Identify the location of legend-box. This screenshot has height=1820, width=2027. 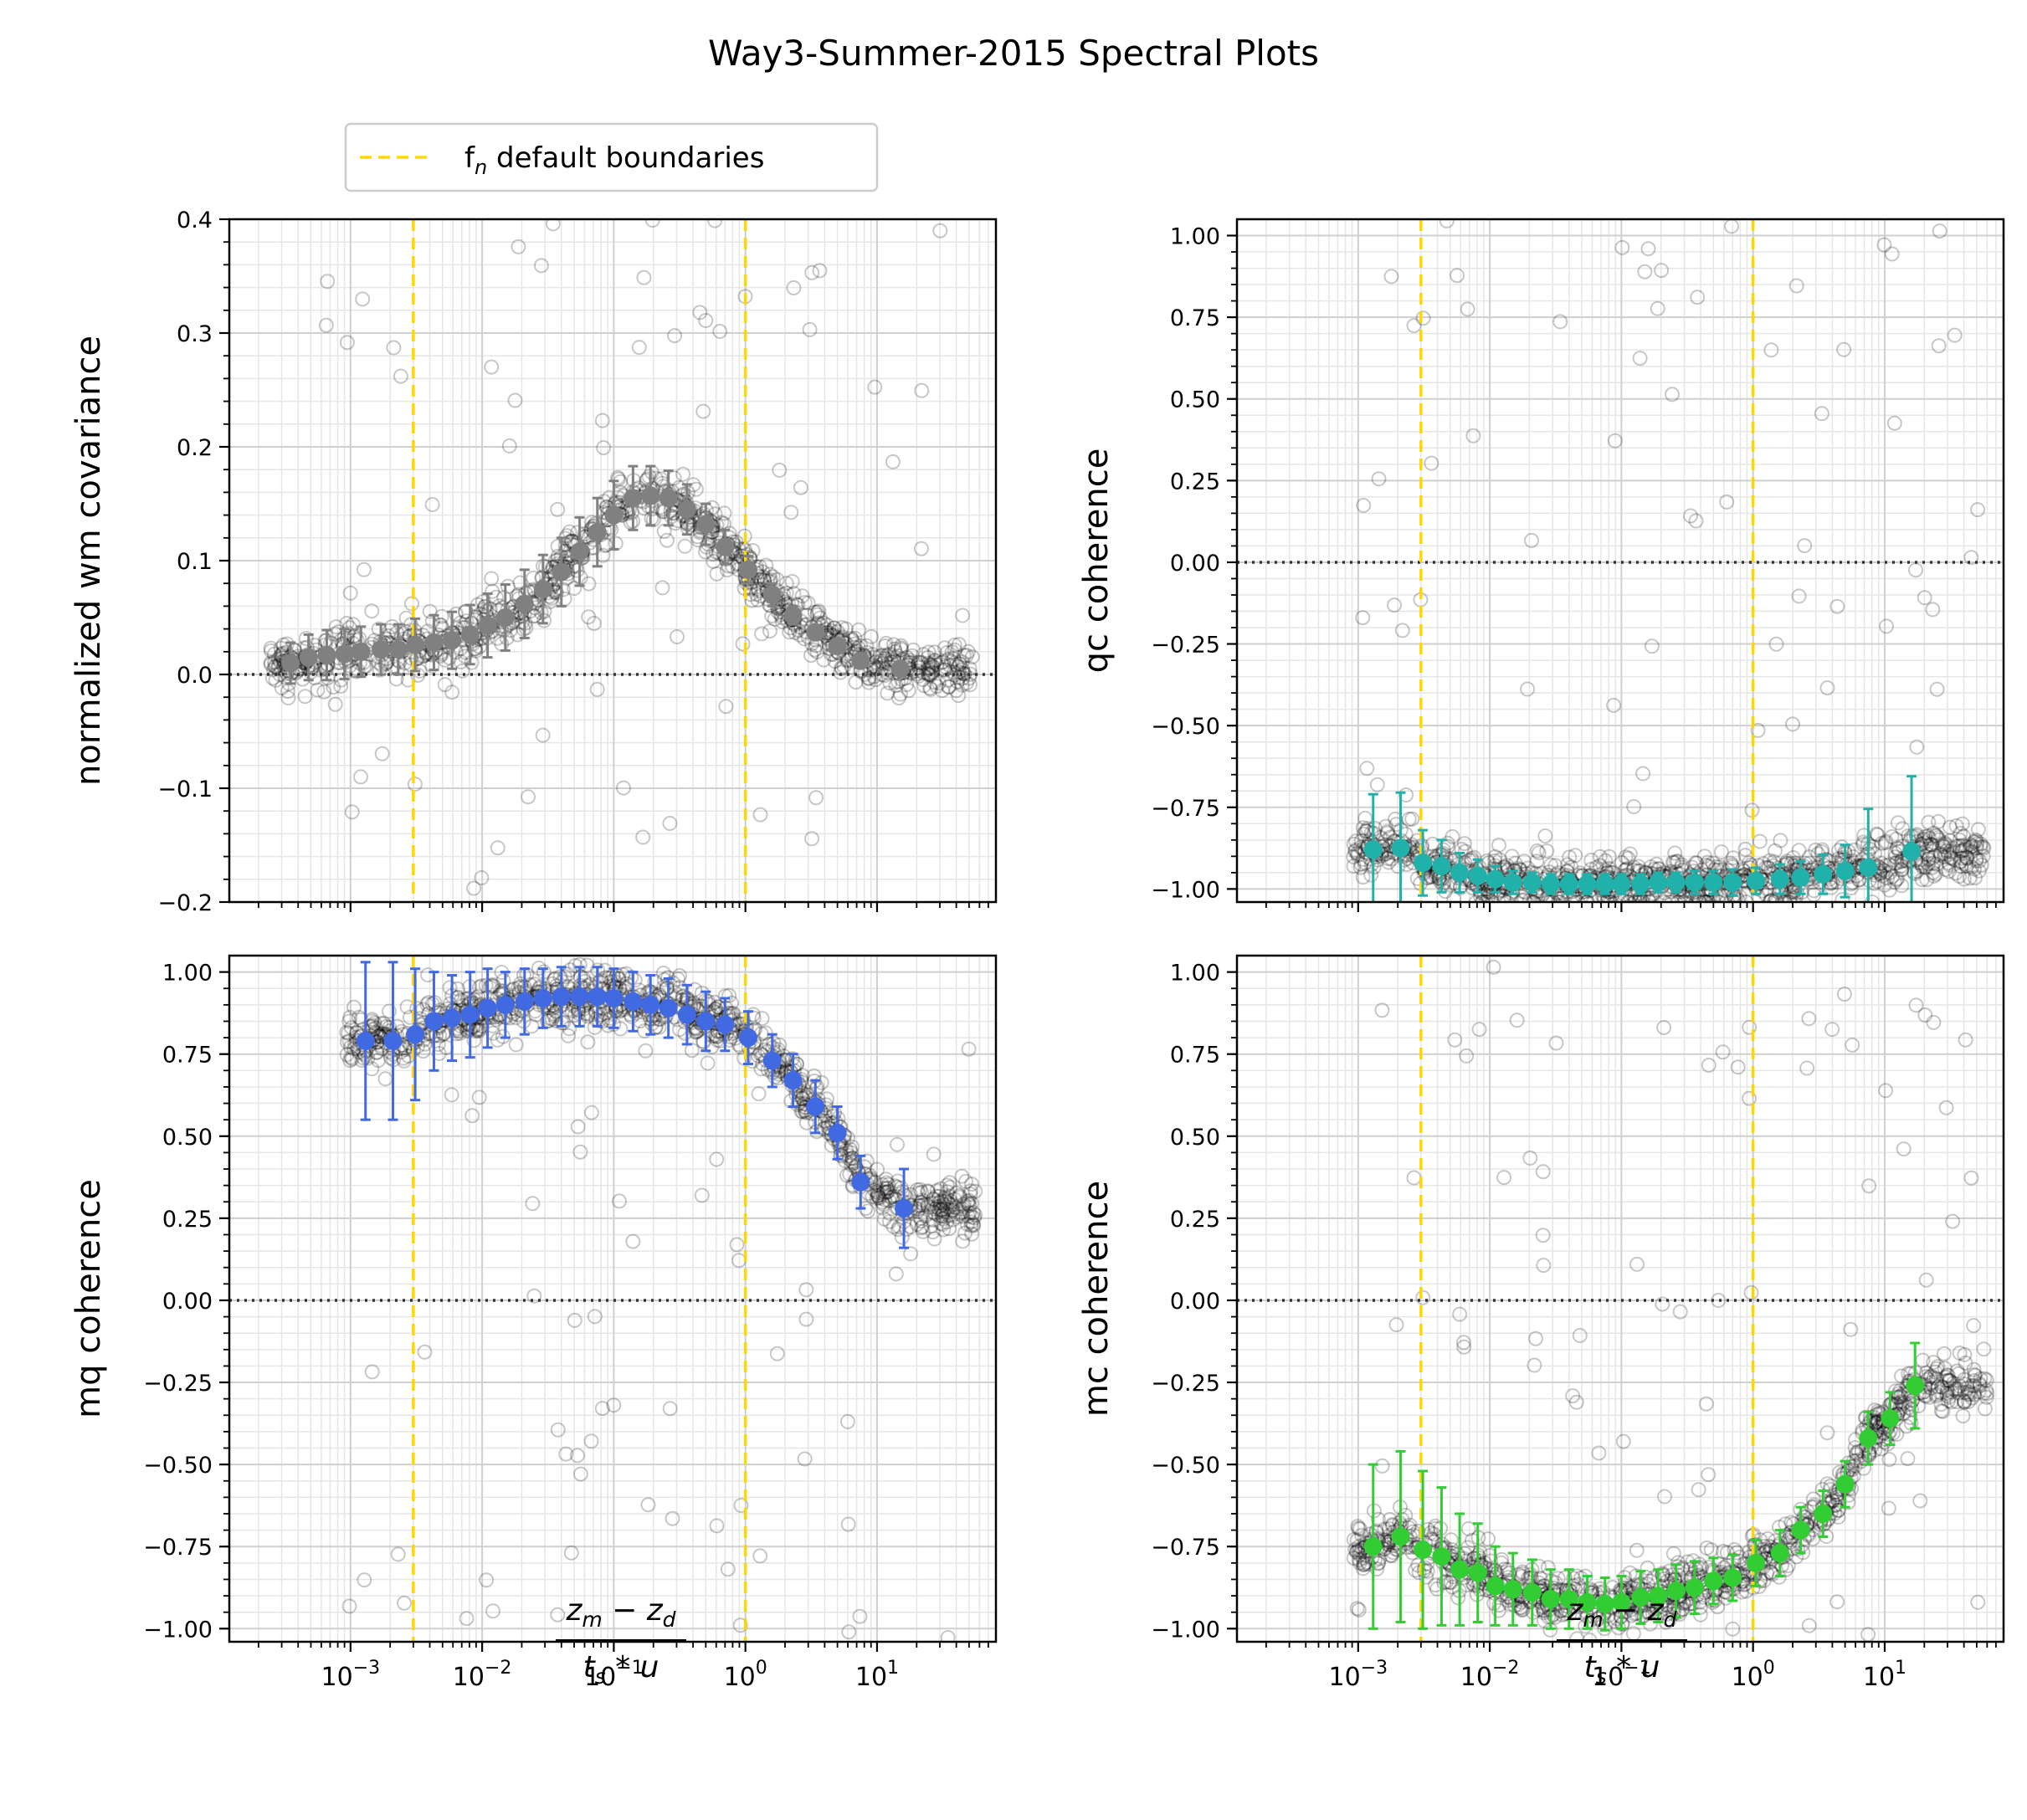
(611, 157).